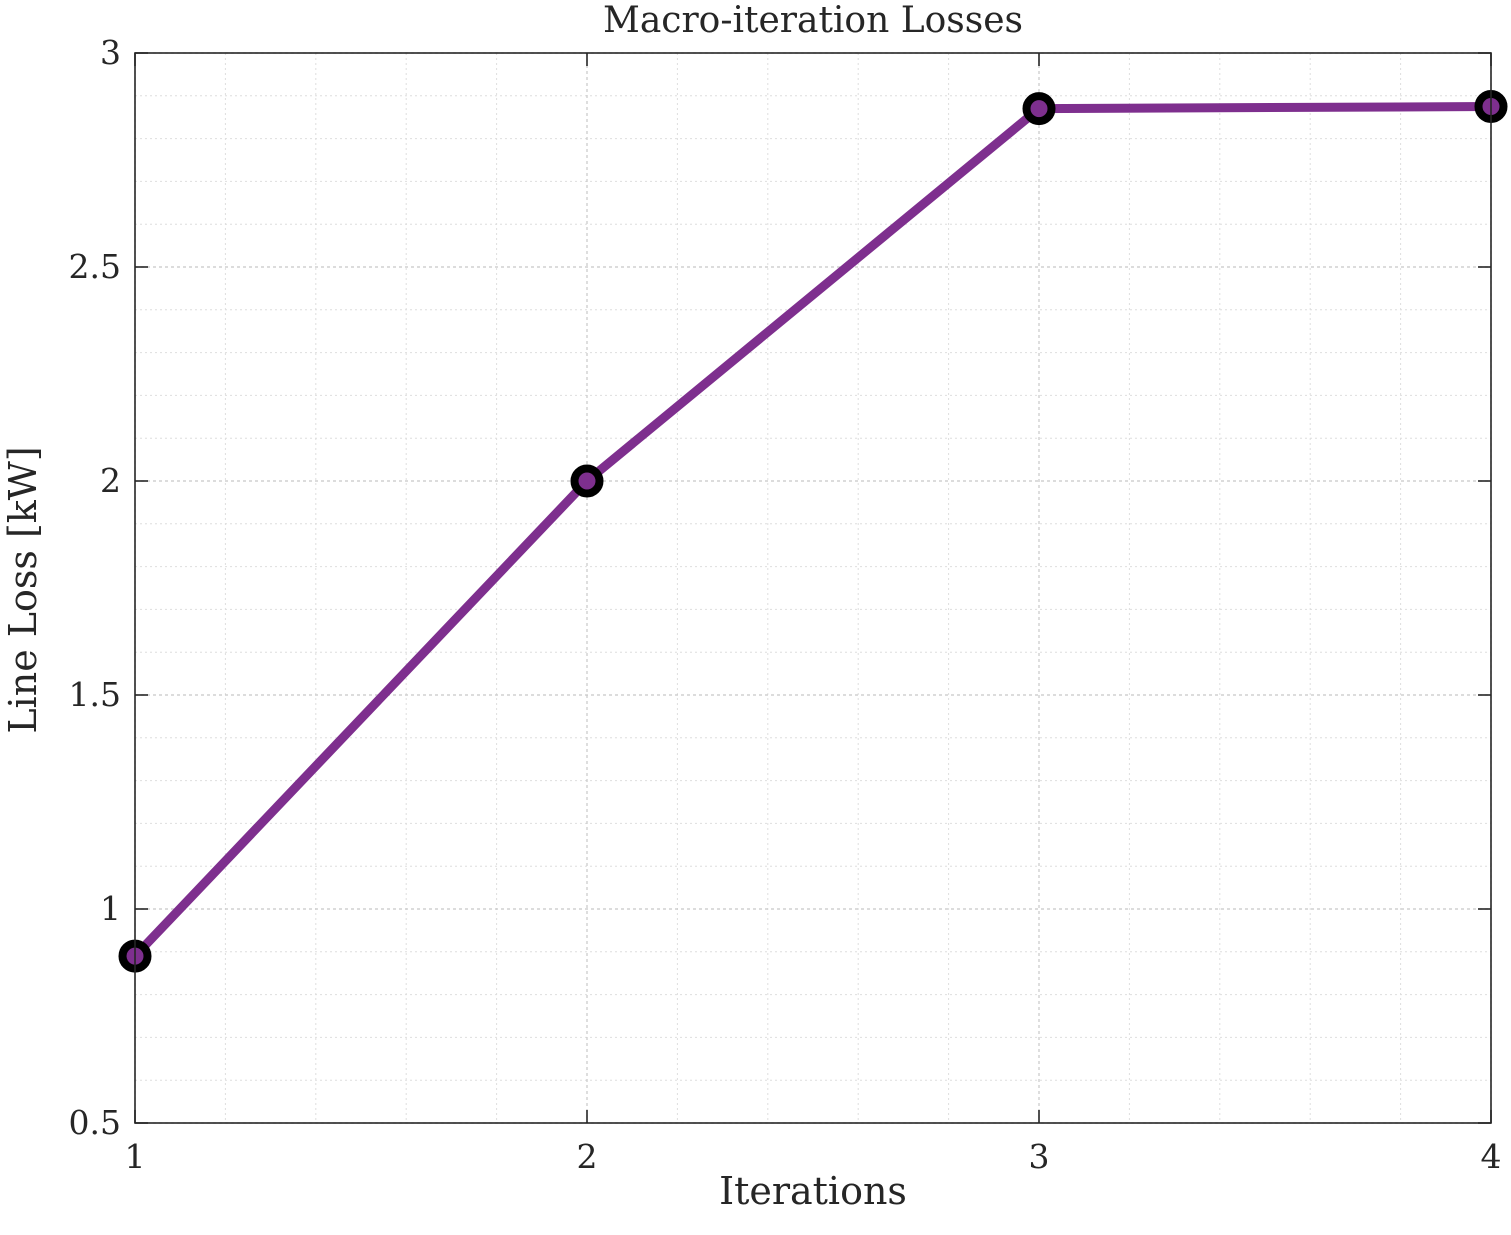 Image resolution: width=1511 pixels, height=1235 pixels. Describe the element at coordinates (135, 1156) in the screenshot. I see `x-tick-label: 1` at that location.